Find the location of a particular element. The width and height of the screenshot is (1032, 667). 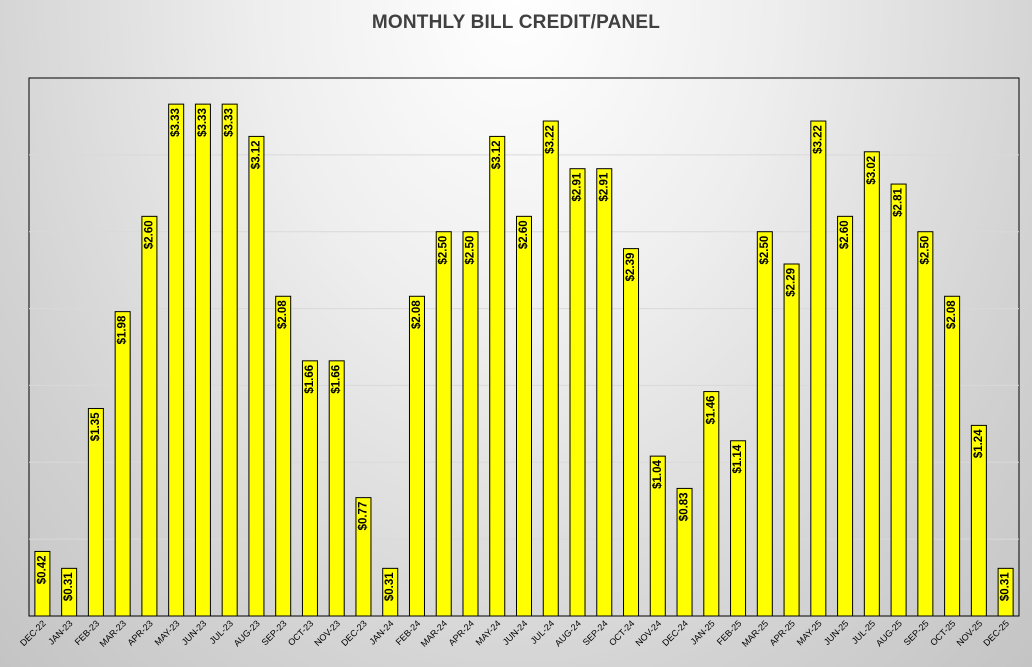

x-tick-label: JUN-25 is located at coordinates (836, 632).